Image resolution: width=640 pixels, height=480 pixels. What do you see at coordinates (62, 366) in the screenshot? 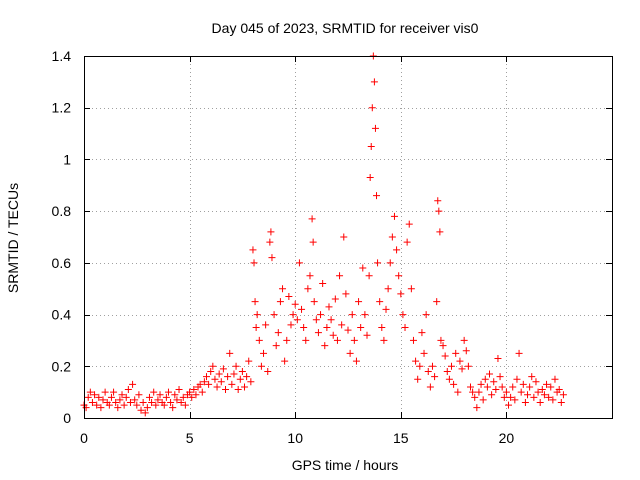
I see `y-tick-label: 0.2` at bounding box center [62, 366].